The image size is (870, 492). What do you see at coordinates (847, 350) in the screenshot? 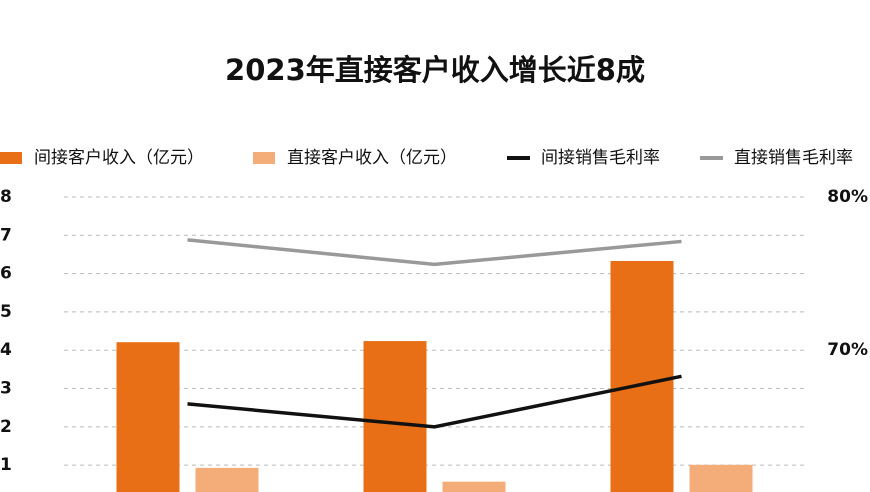
I see `y2-tick-label: 70%` at bounding box center [847, 350].